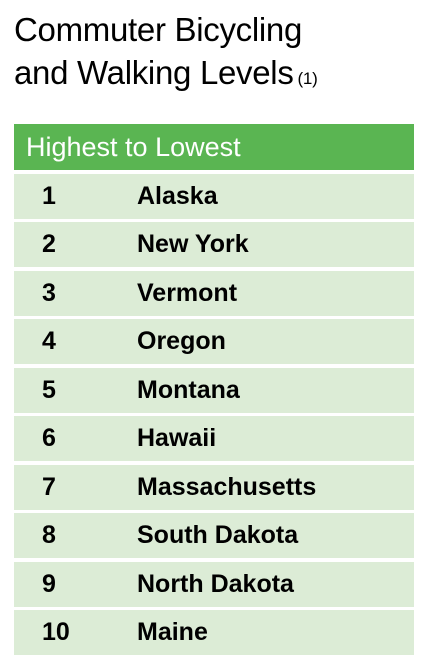 The height and width of the screenshot is (661, 426). I want to click on title-line-2-text: and Walking Levels, so click(154, 72).